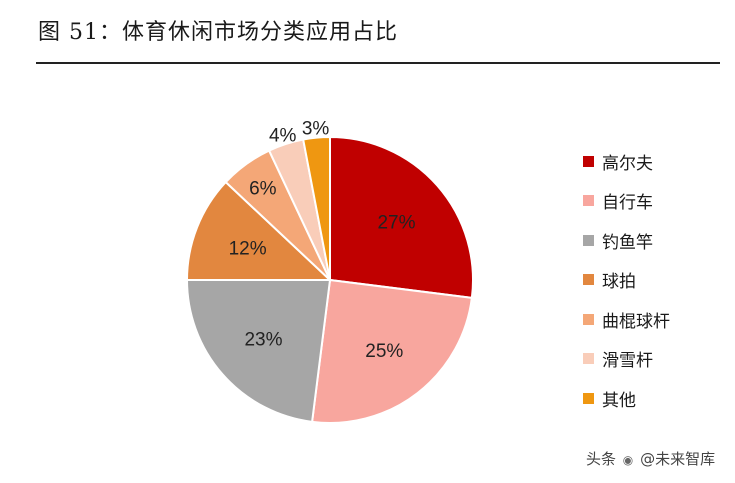  I want to click on legend-item-3: 钓鱼竿, so click(626, 241).